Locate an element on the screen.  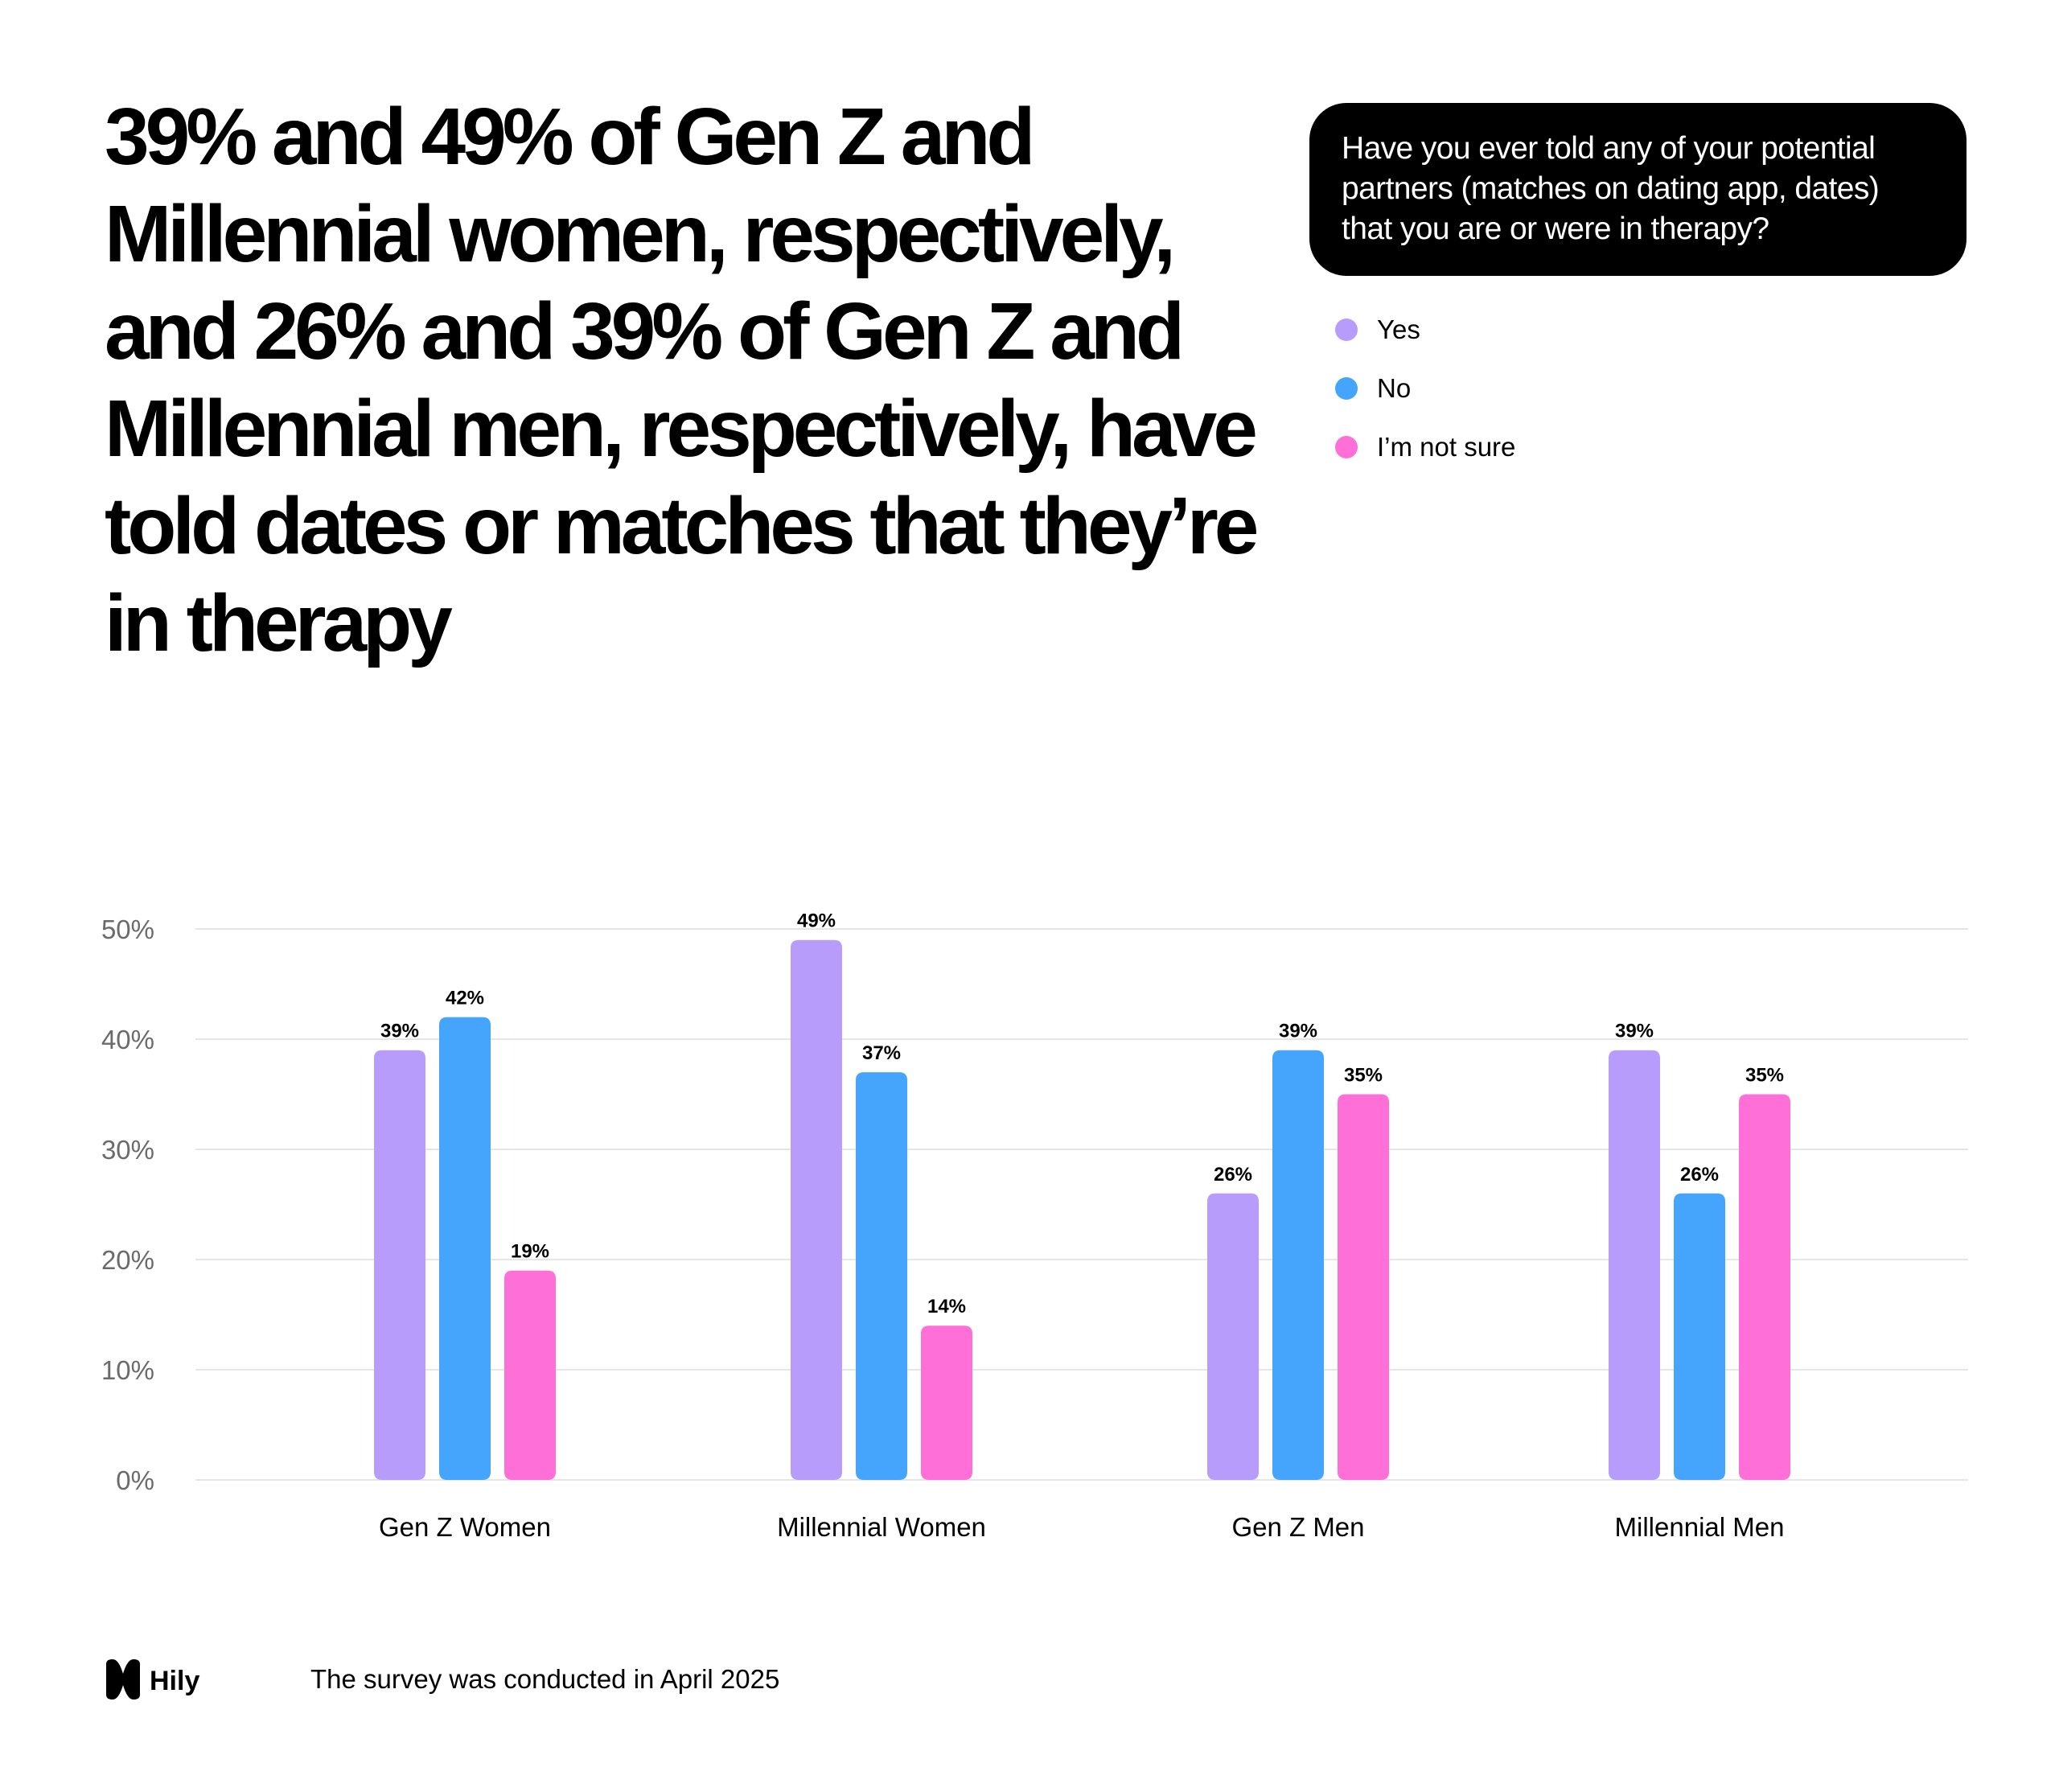
y-tick-label: 30% is located at coordinates (128, 1150).